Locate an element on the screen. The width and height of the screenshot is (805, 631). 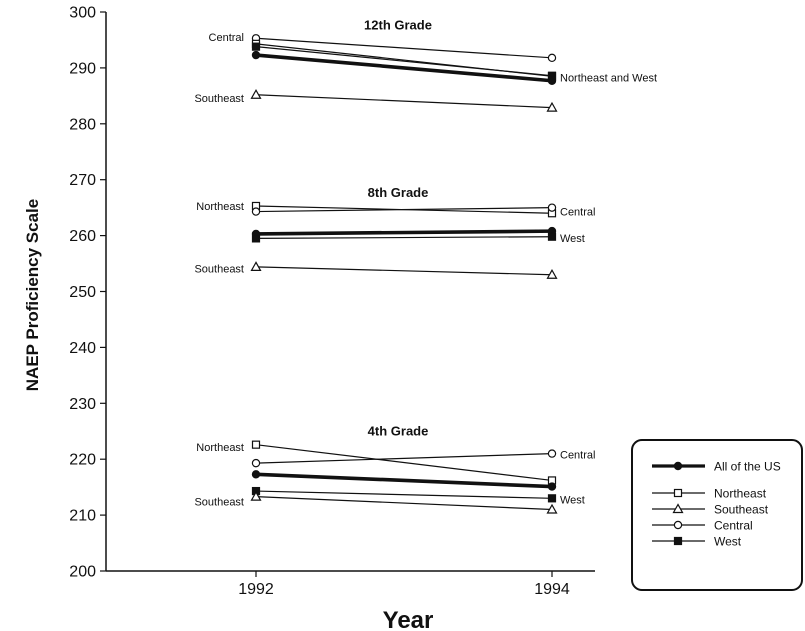
y-tick-label: 200 is located at coordinates (82, 572).